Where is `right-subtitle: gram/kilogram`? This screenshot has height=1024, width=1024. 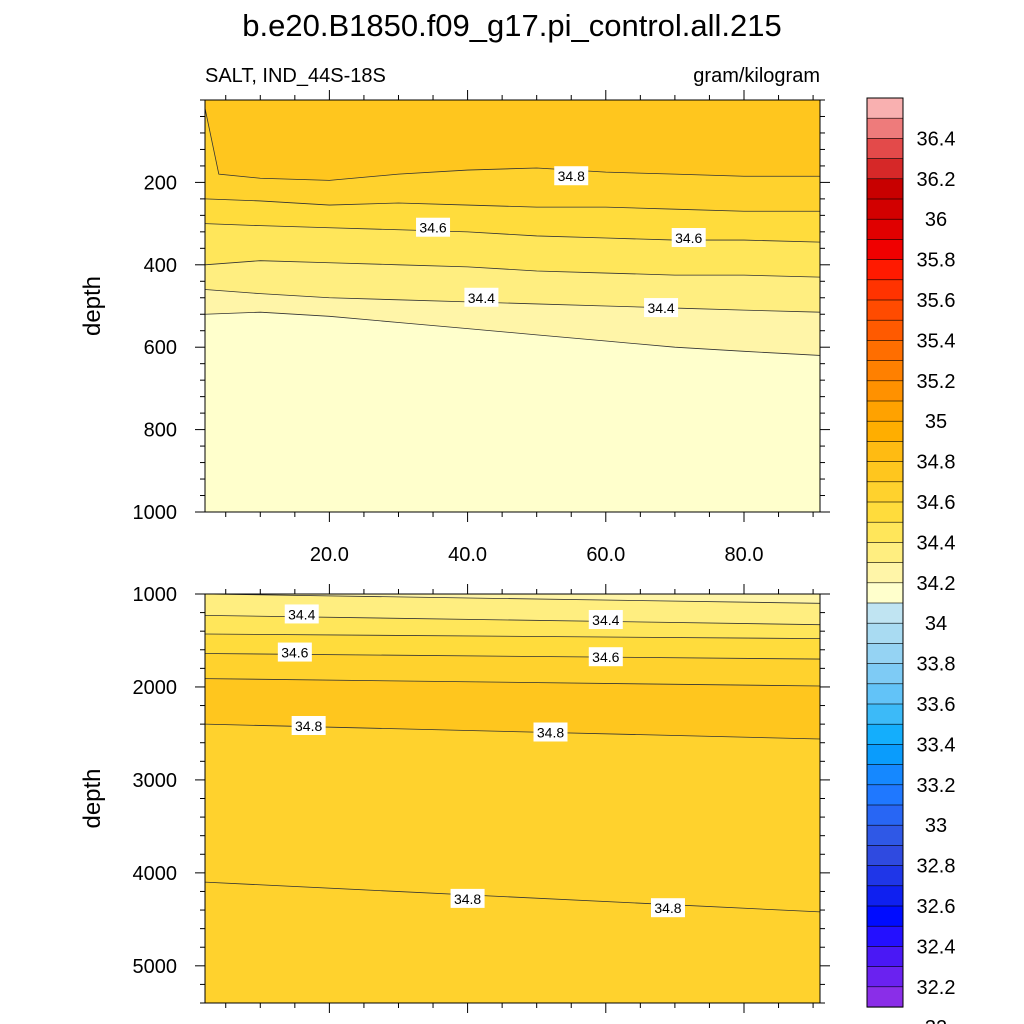 right-subtitle: gram/kilogram is located at coordinates (756, 76).